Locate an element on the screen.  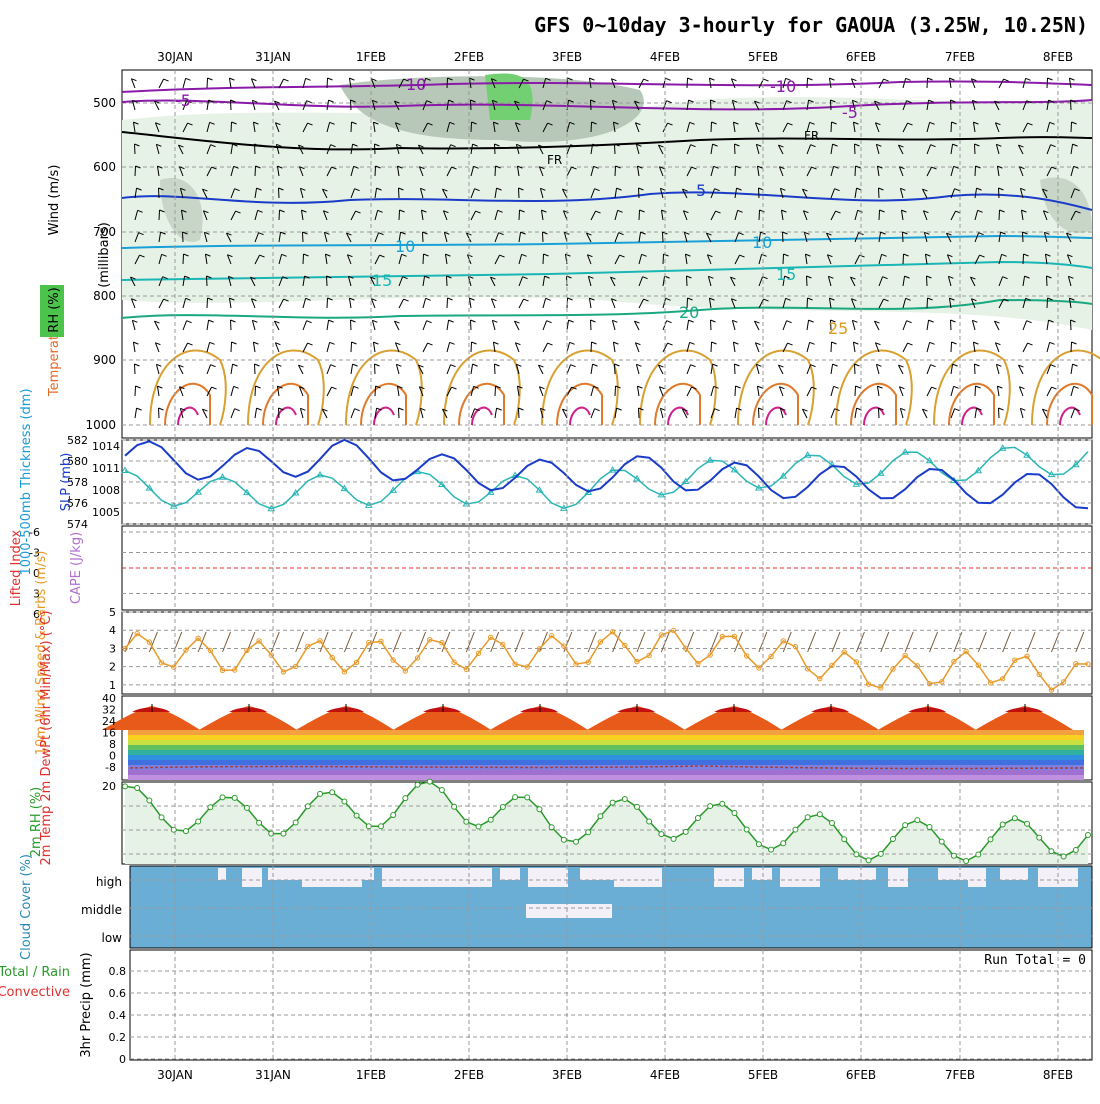
contour-35-loop is located at coordinates (482, 416).